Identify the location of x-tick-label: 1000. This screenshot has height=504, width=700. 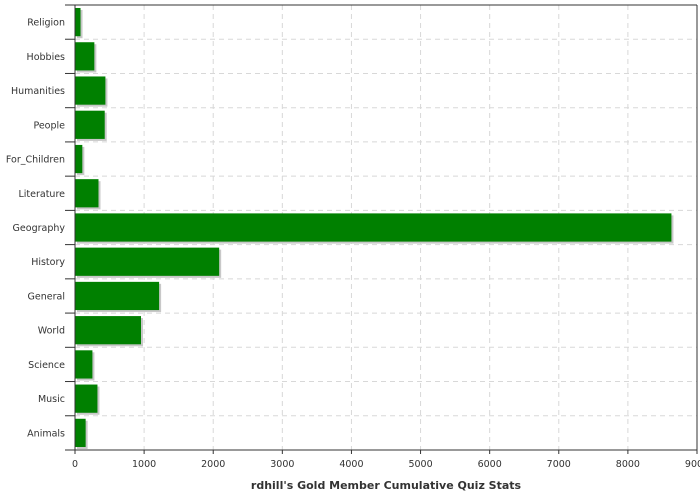
(144, 464).